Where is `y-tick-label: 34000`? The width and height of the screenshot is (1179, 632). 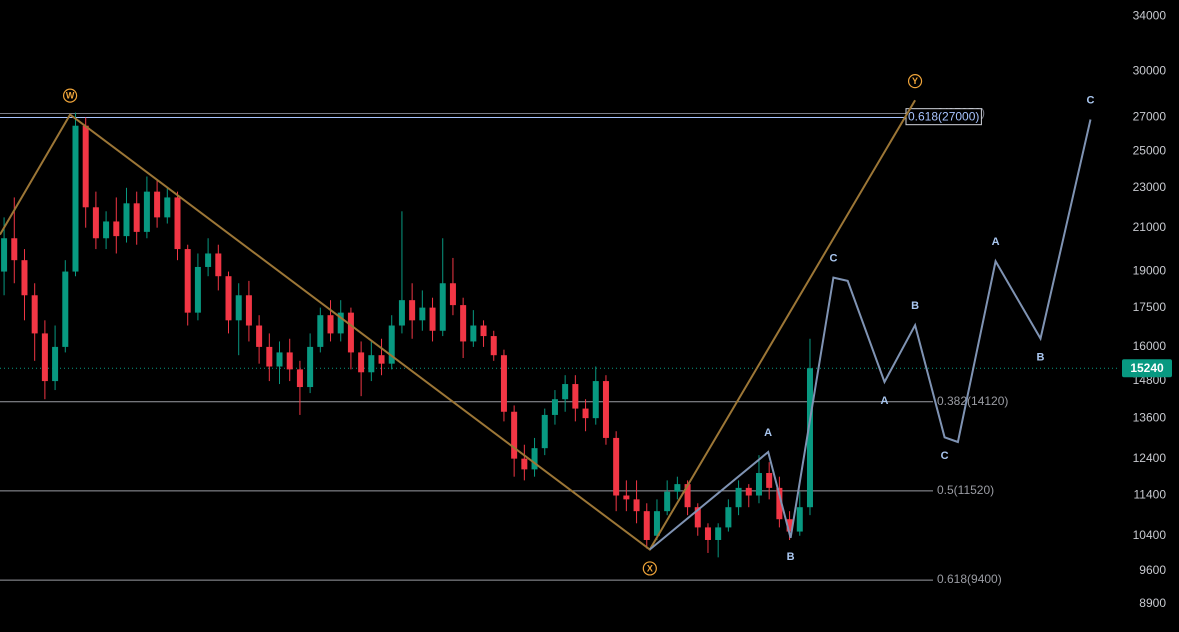 y-tick-label: 34000 is located at coordinates (1150, 16).